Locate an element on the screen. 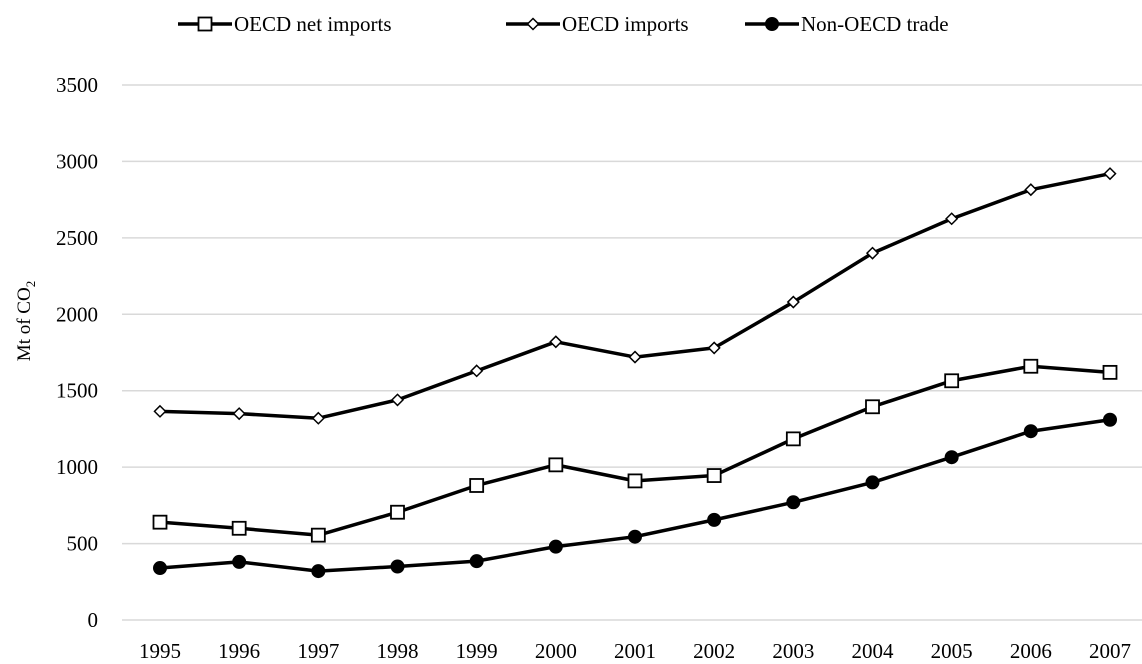 This screenshot has width=1142, height=664. y-axis-title: Mt of CO2 is located at coordinates (26, 321).